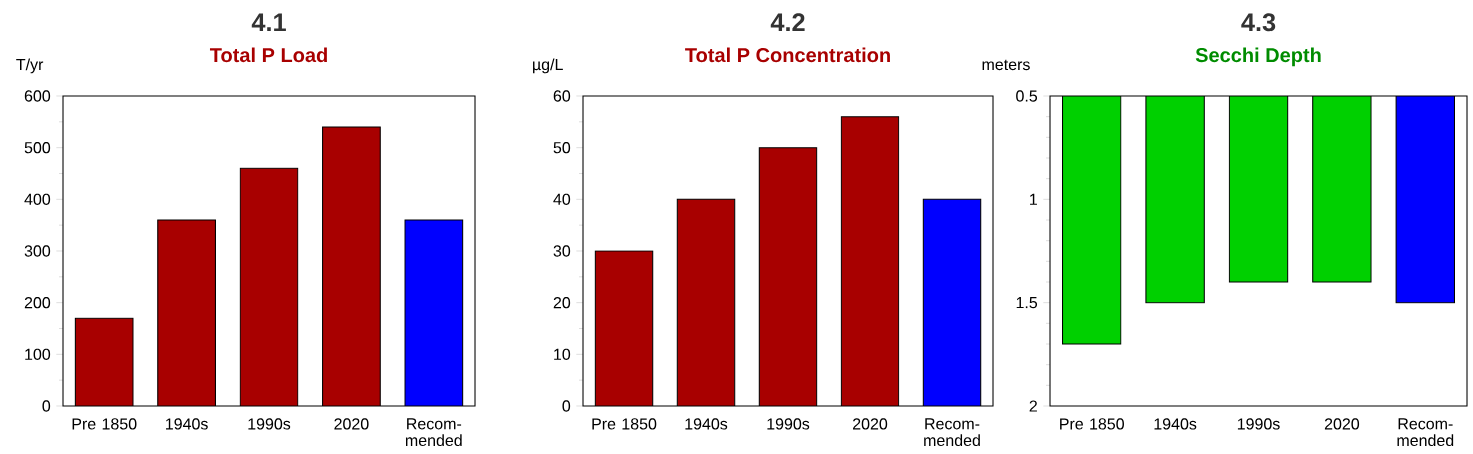  I want to click on chart-title: 4.3, so click(1258, 22).